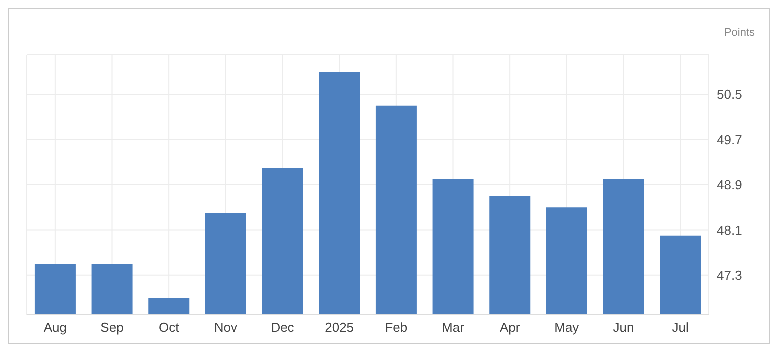 The width and height of the screenshot is (778, 352). Describe the element at coordinates (739, 33) in the screenshot. I see `y-axis-title: Points` at that location.